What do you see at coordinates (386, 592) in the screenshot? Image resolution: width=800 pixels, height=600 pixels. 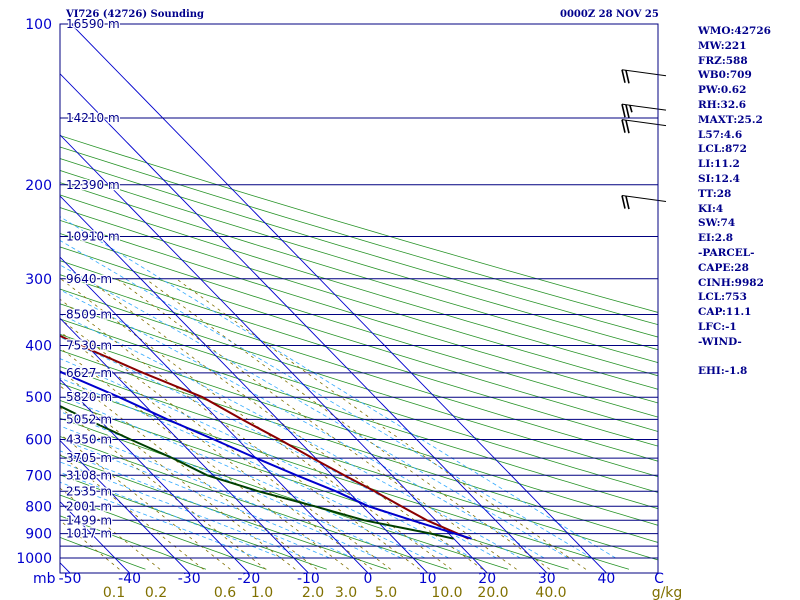 I see `mixing-ratio-label: 5.0` at bounding box center [386, 592].